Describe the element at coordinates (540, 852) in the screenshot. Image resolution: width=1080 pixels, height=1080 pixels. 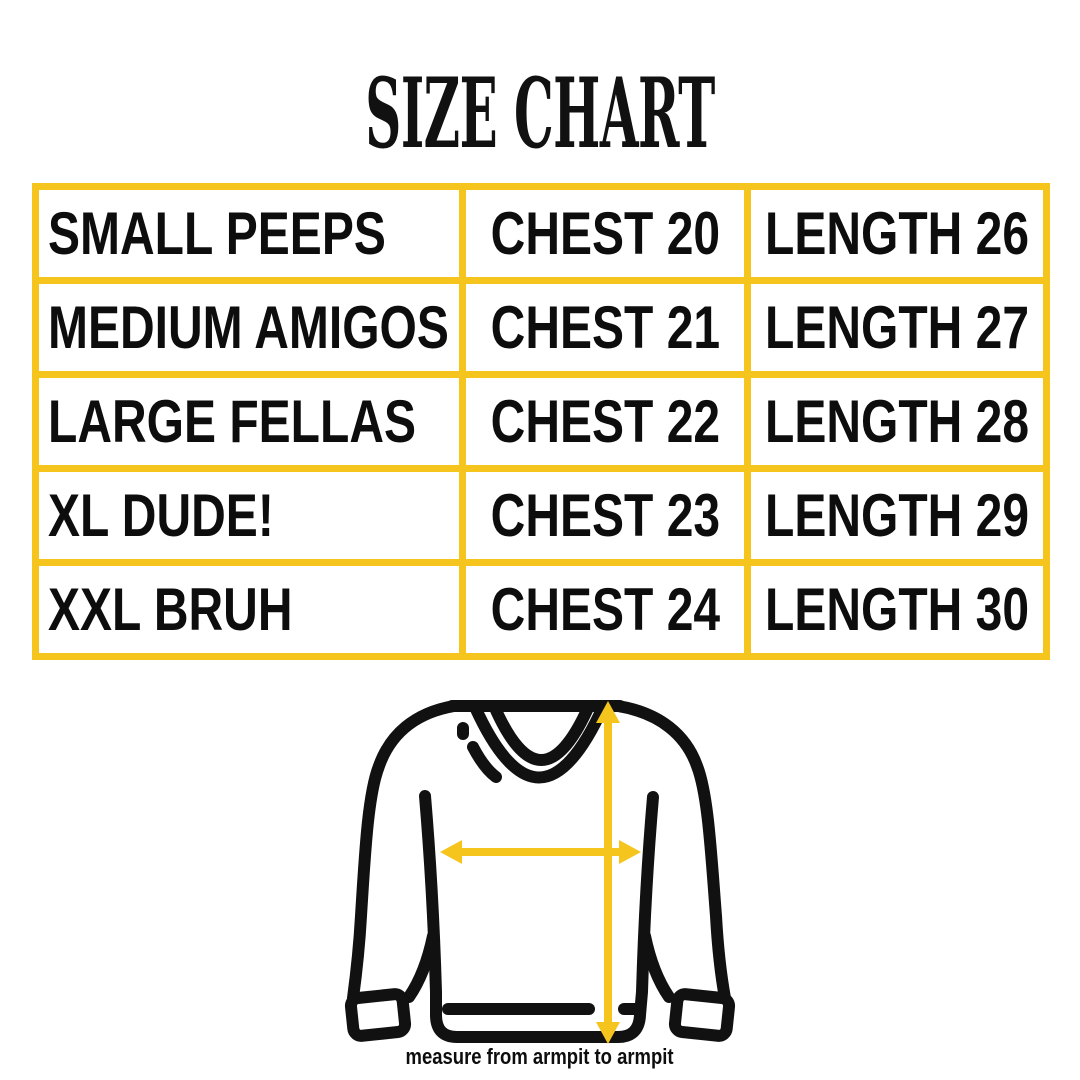
I see `chest-arrow` at that location.